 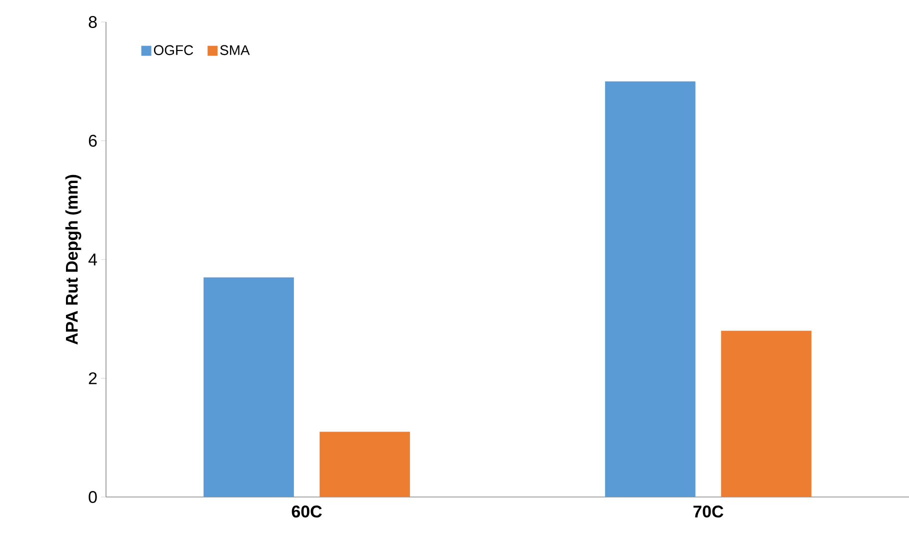 I want to click on y-tick-label: 6, so click(x=92, y=140).